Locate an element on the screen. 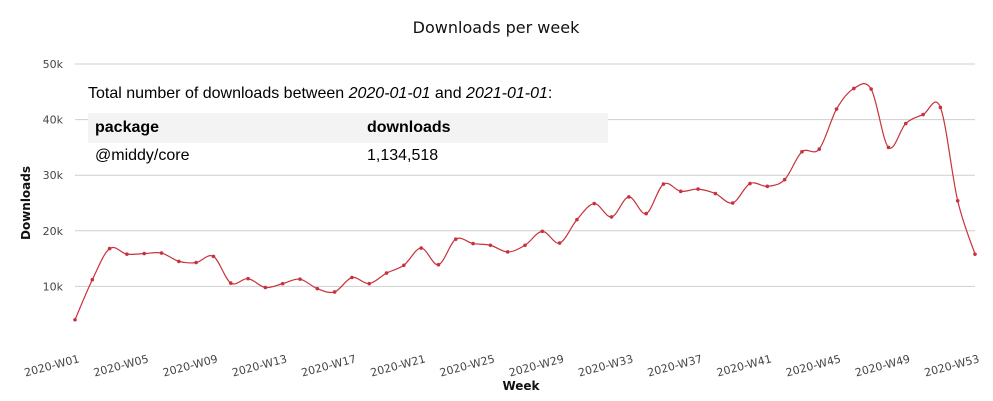 The width and height of the screenshot is (993, 401). y-tick-label: 20k is located at coordinates (53, 231).